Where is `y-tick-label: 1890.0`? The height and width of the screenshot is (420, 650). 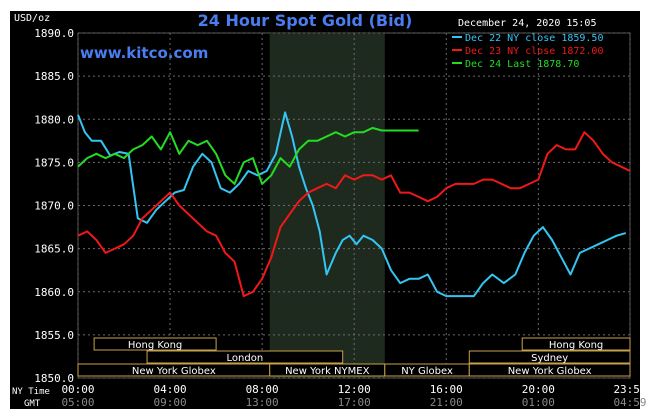
y-tick-label: 1890.0 is located at coordinates (54, 33).